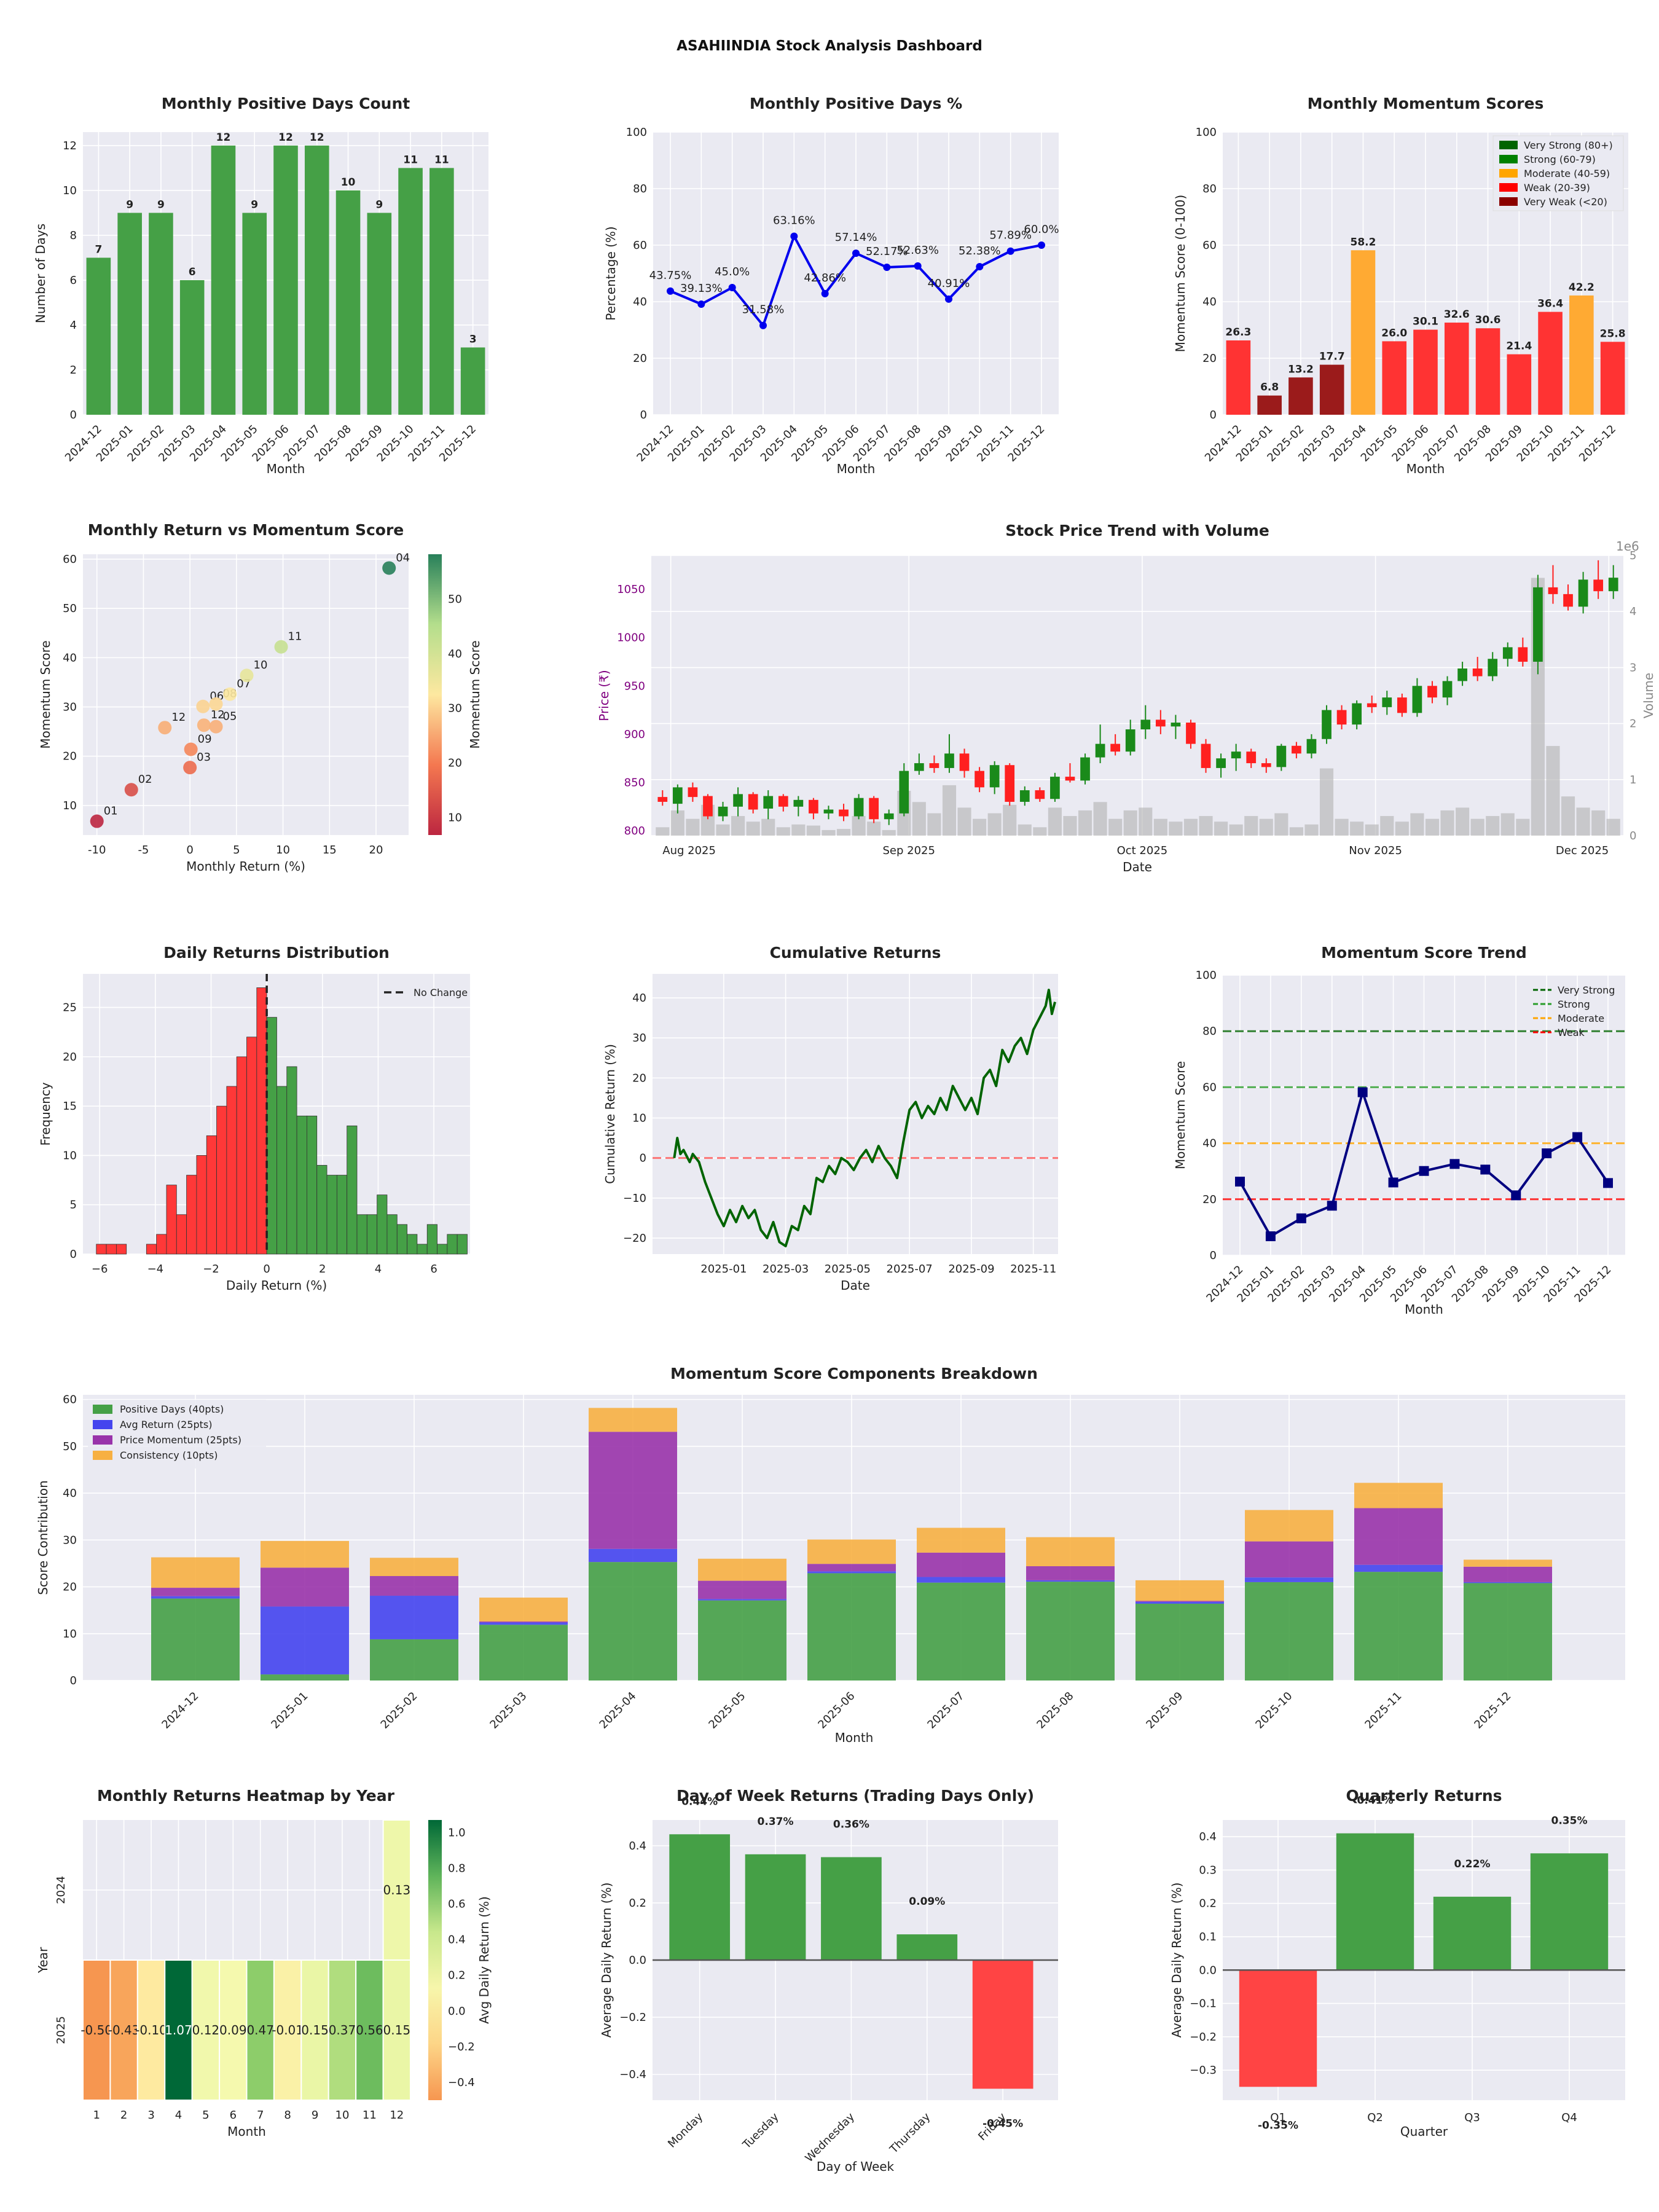 The height and width of the screenshot is (2212, 1659). Describe the element at coordinates (178, 2030) in the screenshot. I see `cell-label: 1.07` at that location.